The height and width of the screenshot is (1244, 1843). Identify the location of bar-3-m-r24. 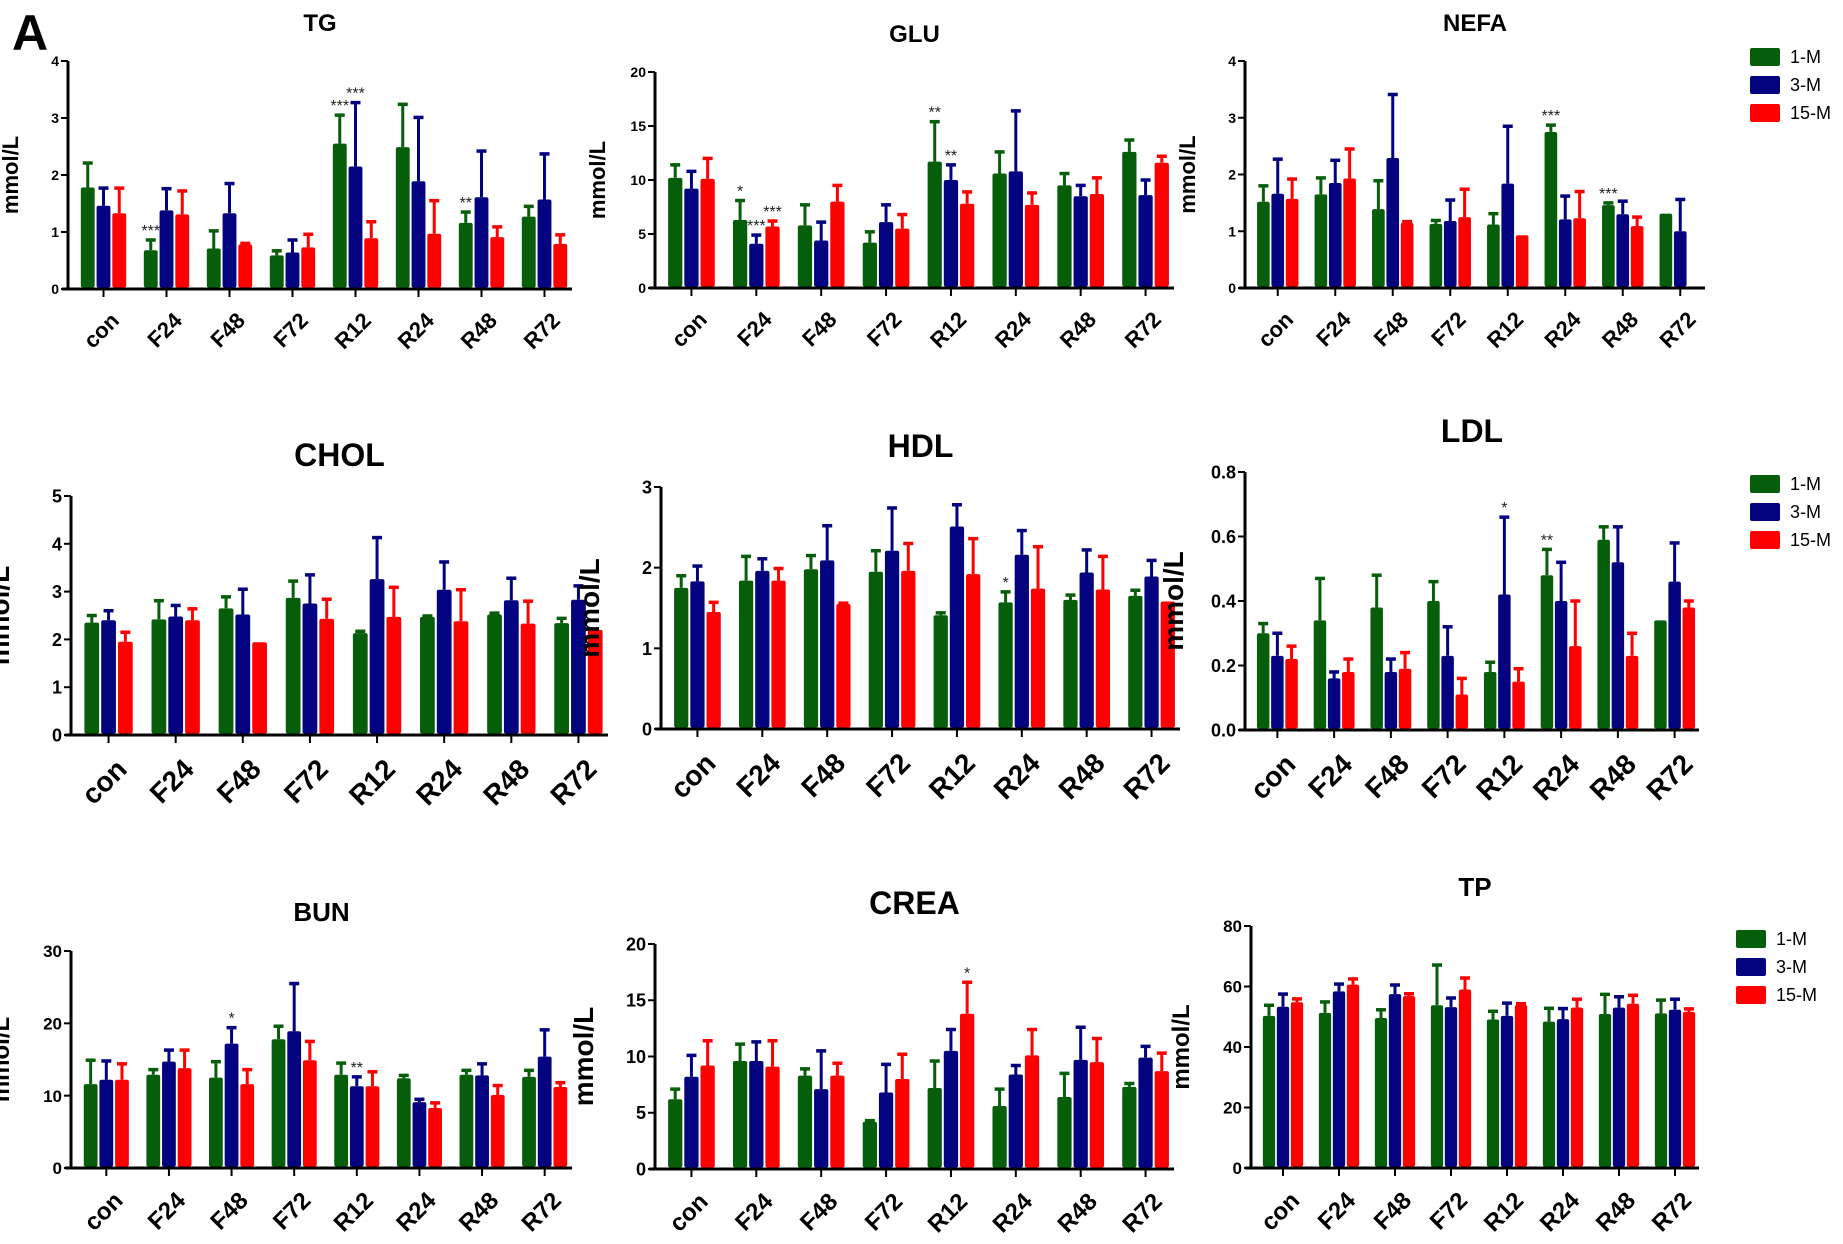
(1015, 229).